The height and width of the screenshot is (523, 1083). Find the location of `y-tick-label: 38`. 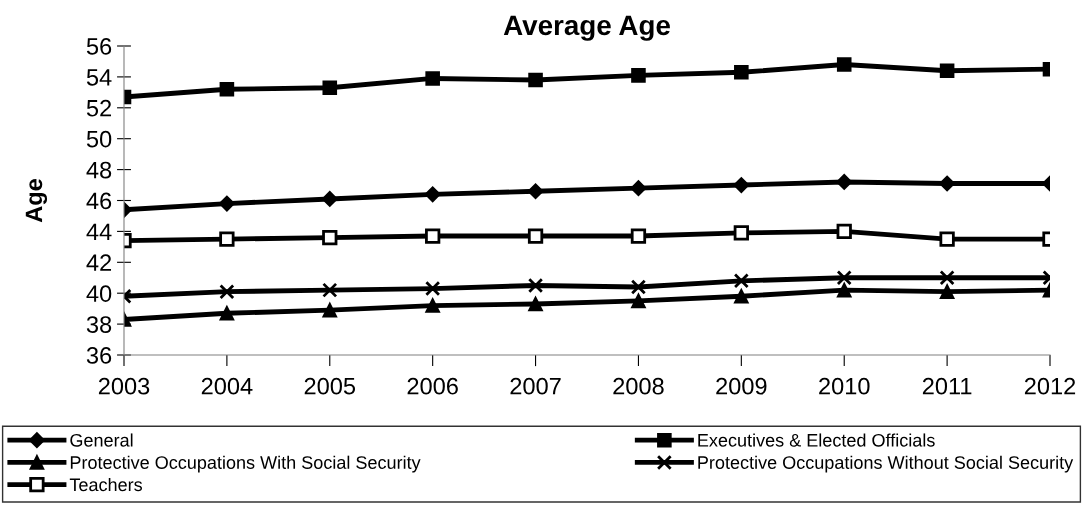

y-tick-label: 38 is located at coordinates (99, 324).